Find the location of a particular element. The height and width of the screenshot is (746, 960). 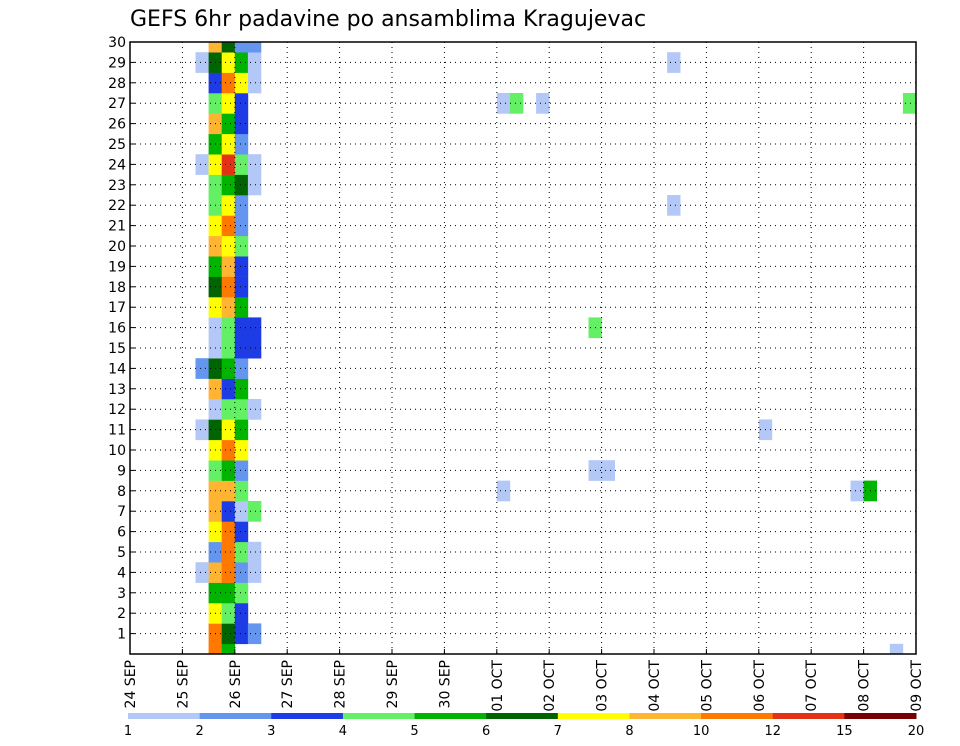

legend-label: 7 is located at coordinates (558, 731).